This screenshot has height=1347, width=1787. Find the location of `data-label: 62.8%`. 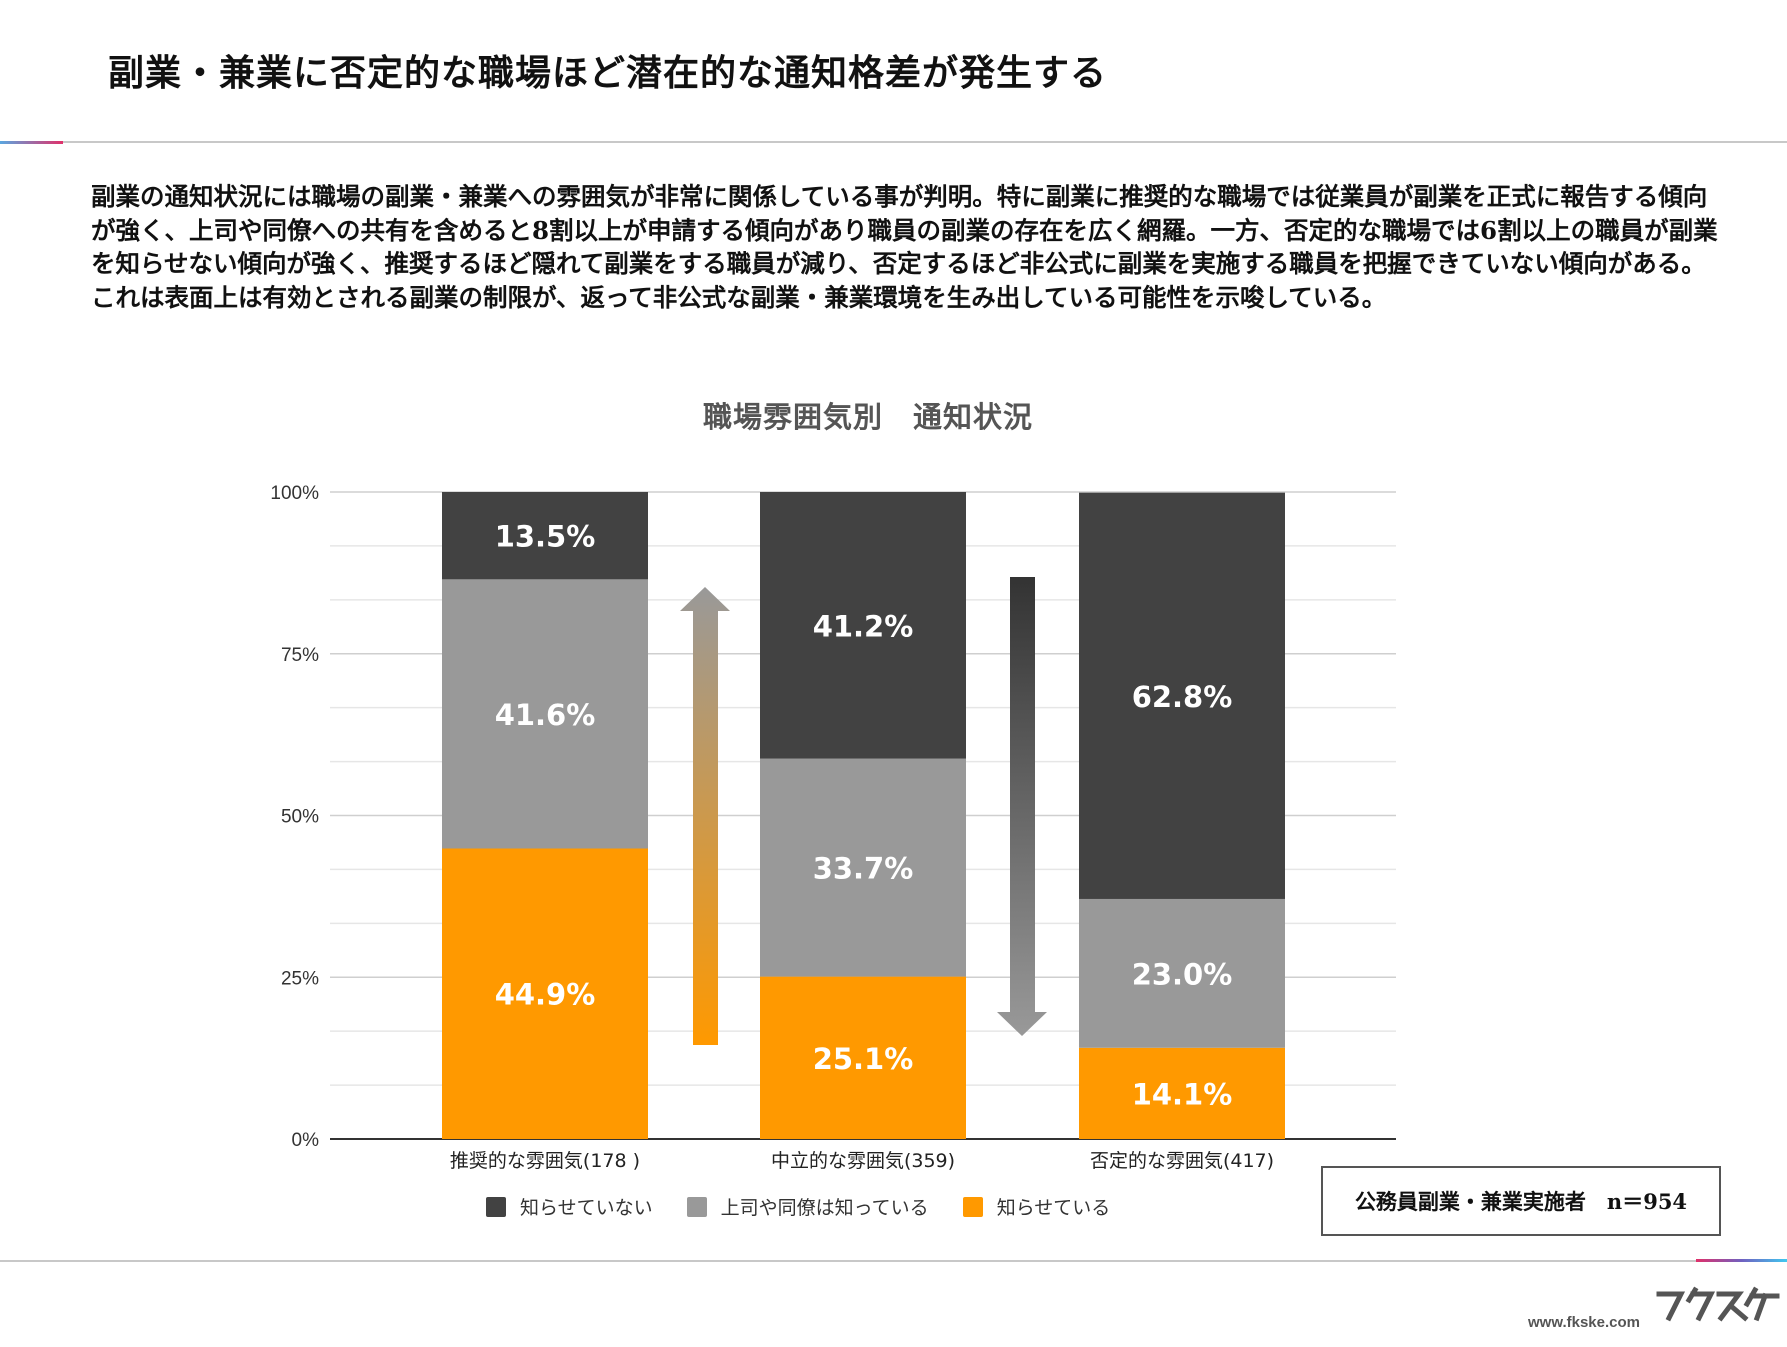

data-label: 62.8% is located at coordinates (1182, 697).